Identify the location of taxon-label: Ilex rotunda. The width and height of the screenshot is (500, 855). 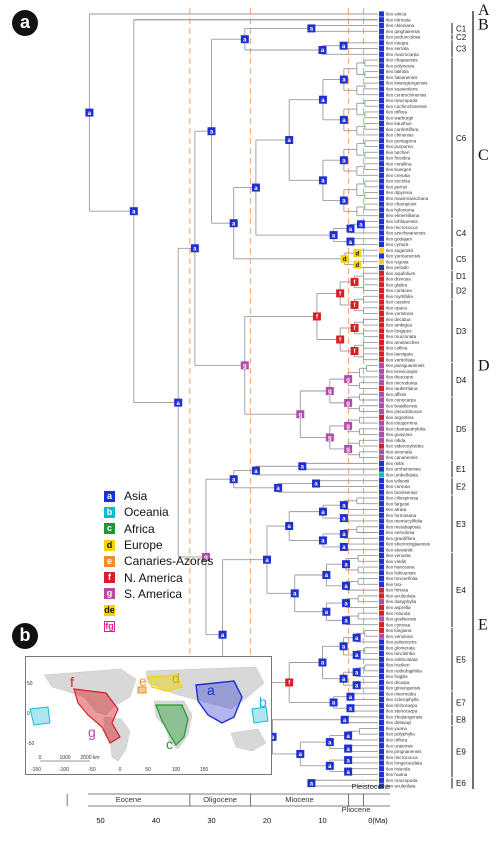
(398, 768).